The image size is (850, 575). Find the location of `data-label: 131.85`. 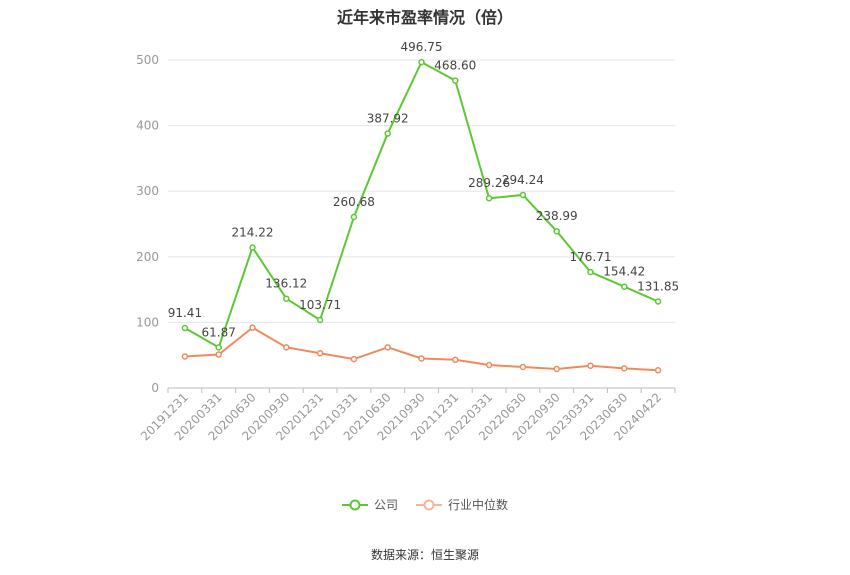

data-label: 131.85 is located at coordinates (658, 287).